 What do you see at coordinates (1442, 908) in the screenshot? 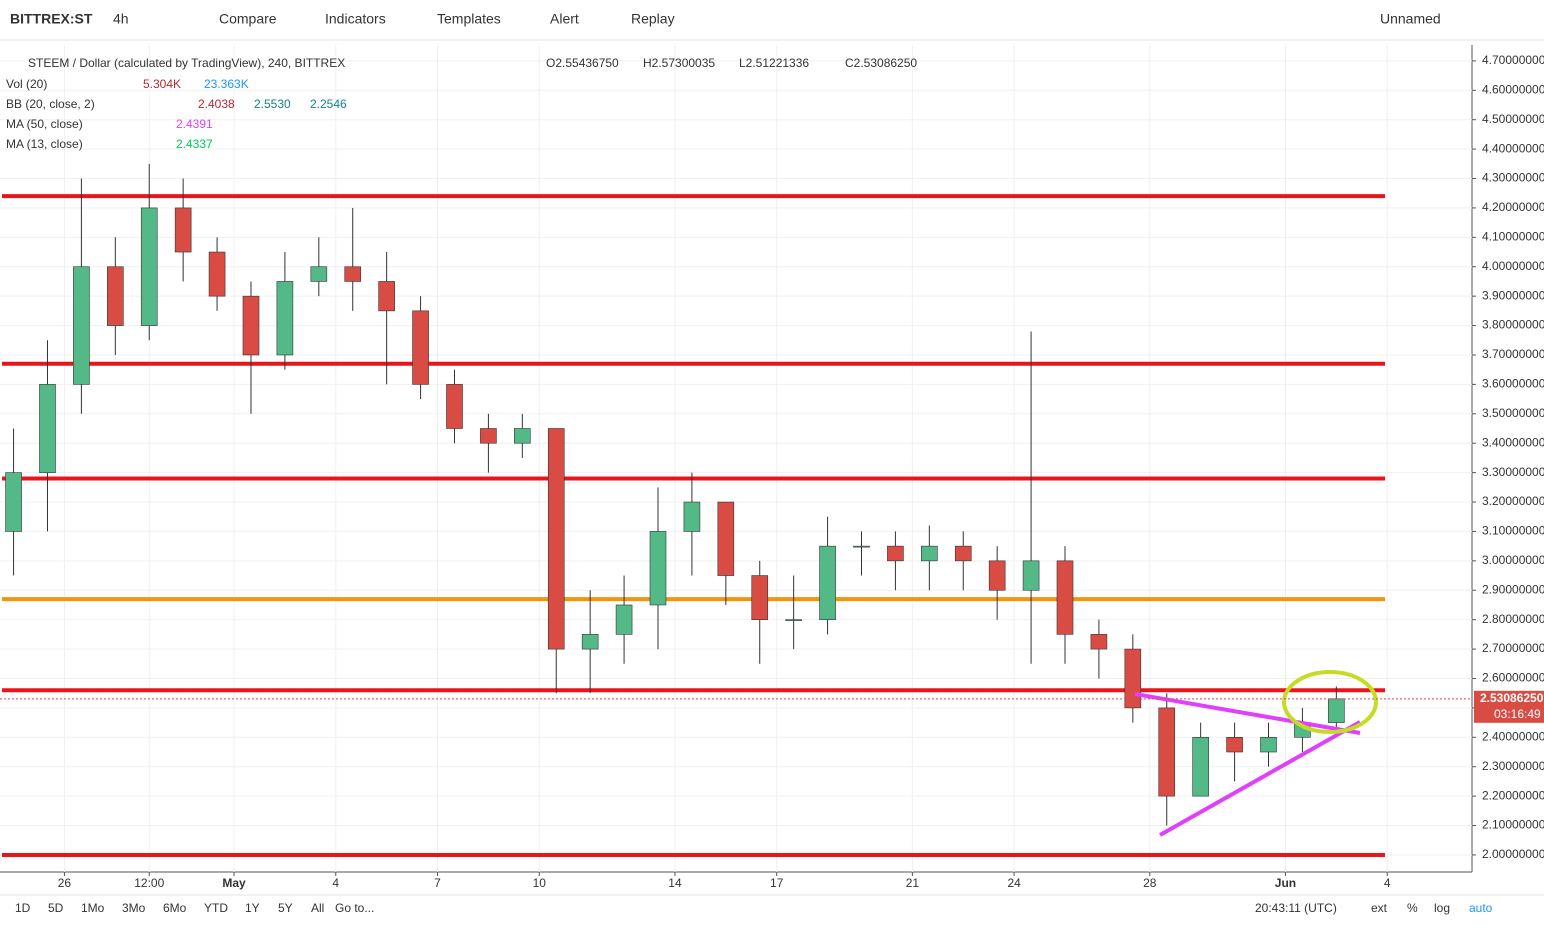
I see `axis-option: log` at bounding box center [1442, 908].